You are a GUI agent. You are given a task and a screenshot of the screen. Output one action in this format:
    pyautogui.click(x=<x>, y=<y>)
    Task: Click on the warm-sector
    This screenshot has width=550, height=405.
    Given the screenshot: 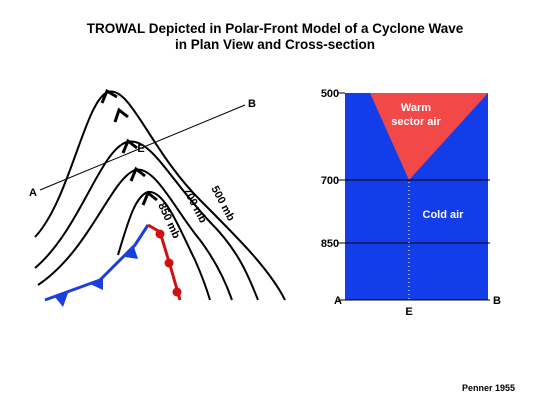 What is the action you would take?
    pyautogui.click(x=429, y=136)
    